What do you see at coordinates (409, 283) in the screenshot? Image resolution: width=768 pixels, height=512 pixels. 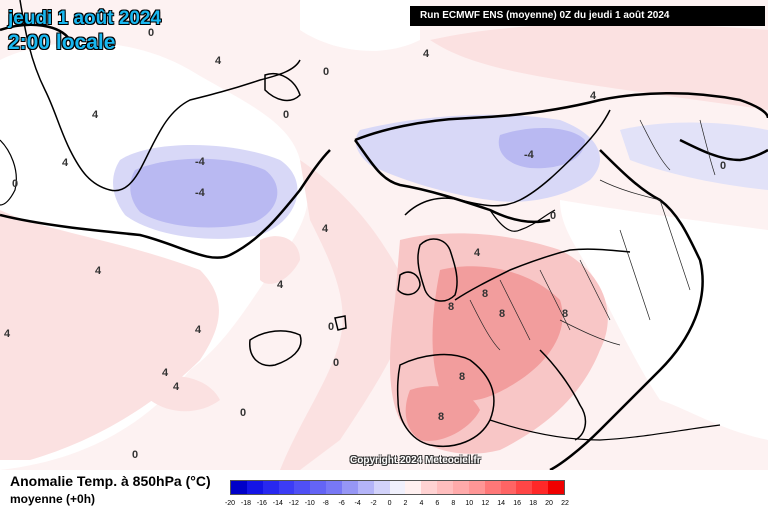 I see `coastline-ireland` at bounding box center [409, 283].